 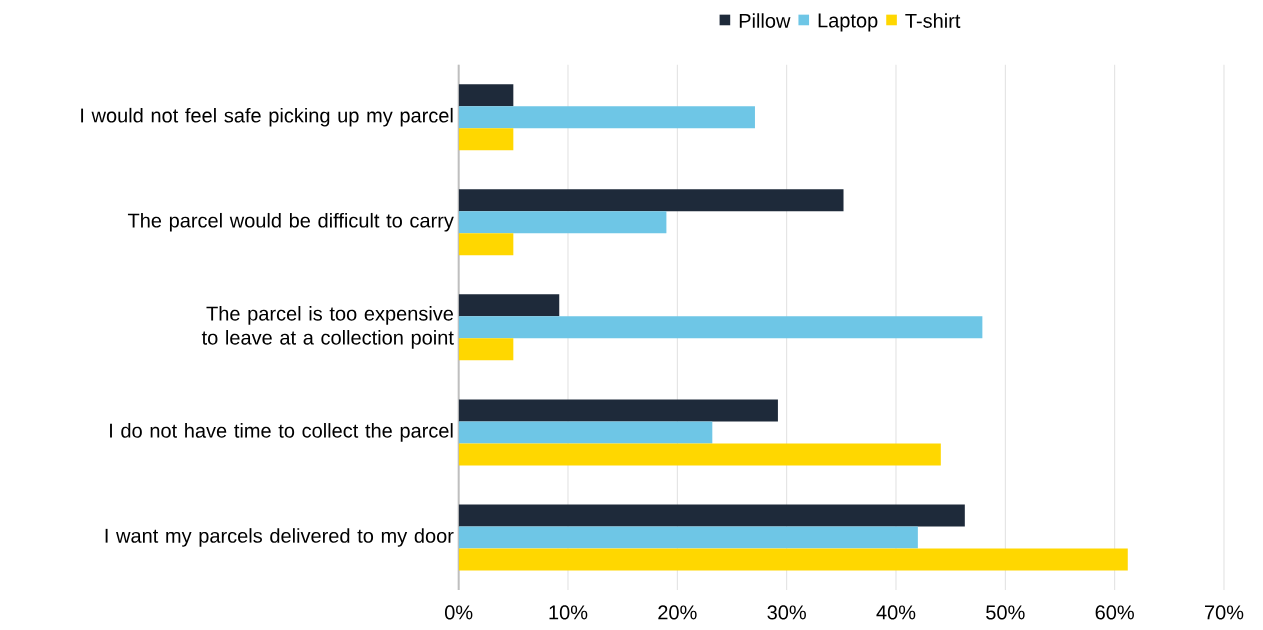 I want to click on x-tick-label: 50%, so click(x=1005, y=612).